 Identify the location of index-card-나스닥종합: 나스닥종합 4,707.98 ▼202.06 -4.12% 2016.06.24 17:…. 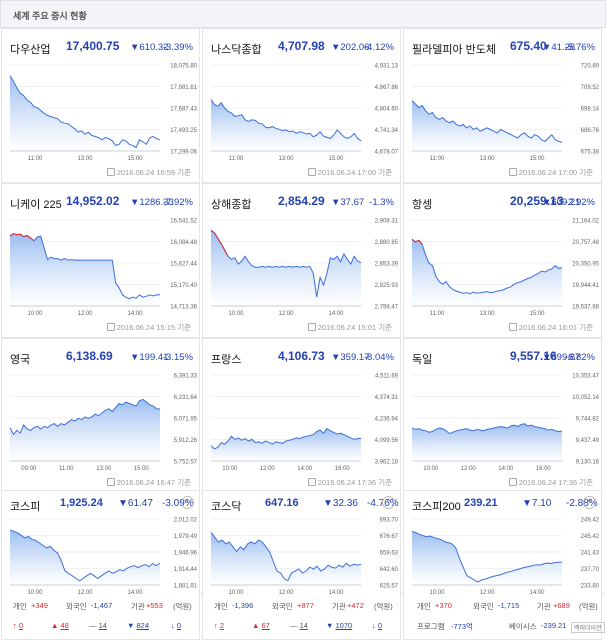
(301, 105).